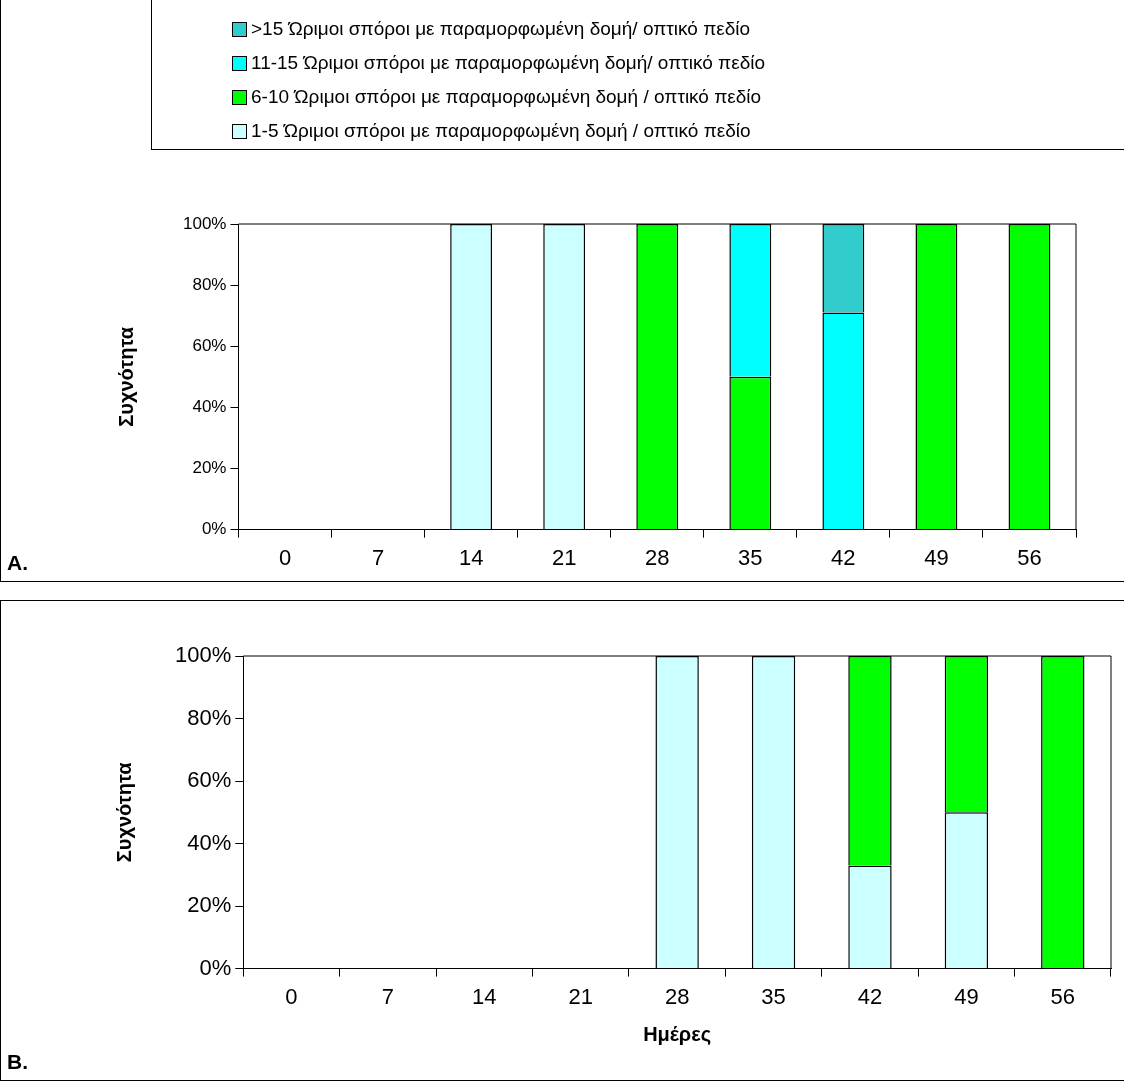 The width and height of the screenshot is (1124, 1081). I want to click on text: A., so click(17, 563).